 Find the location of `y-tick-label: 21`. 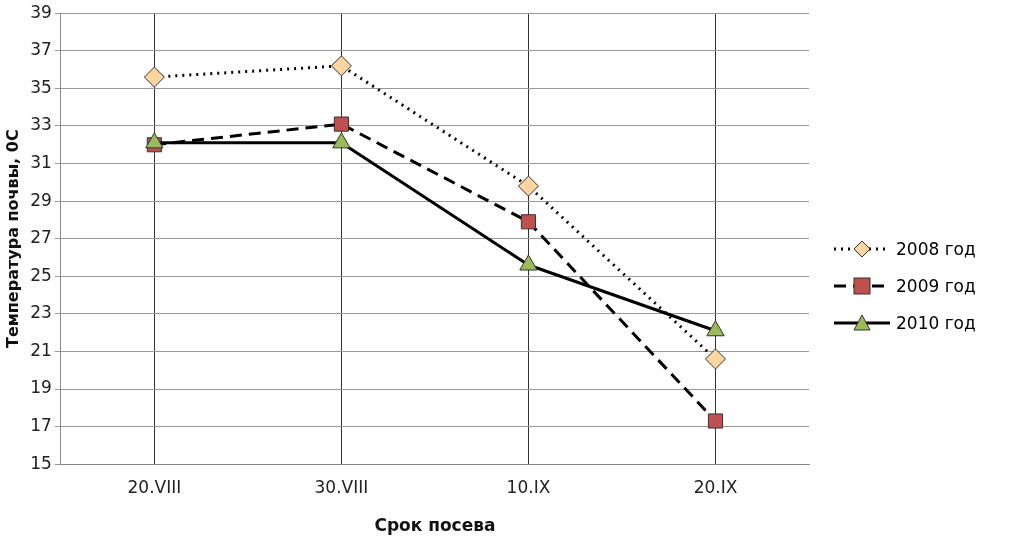

y-tick-label: 21 is located at coordinates (41, 349).